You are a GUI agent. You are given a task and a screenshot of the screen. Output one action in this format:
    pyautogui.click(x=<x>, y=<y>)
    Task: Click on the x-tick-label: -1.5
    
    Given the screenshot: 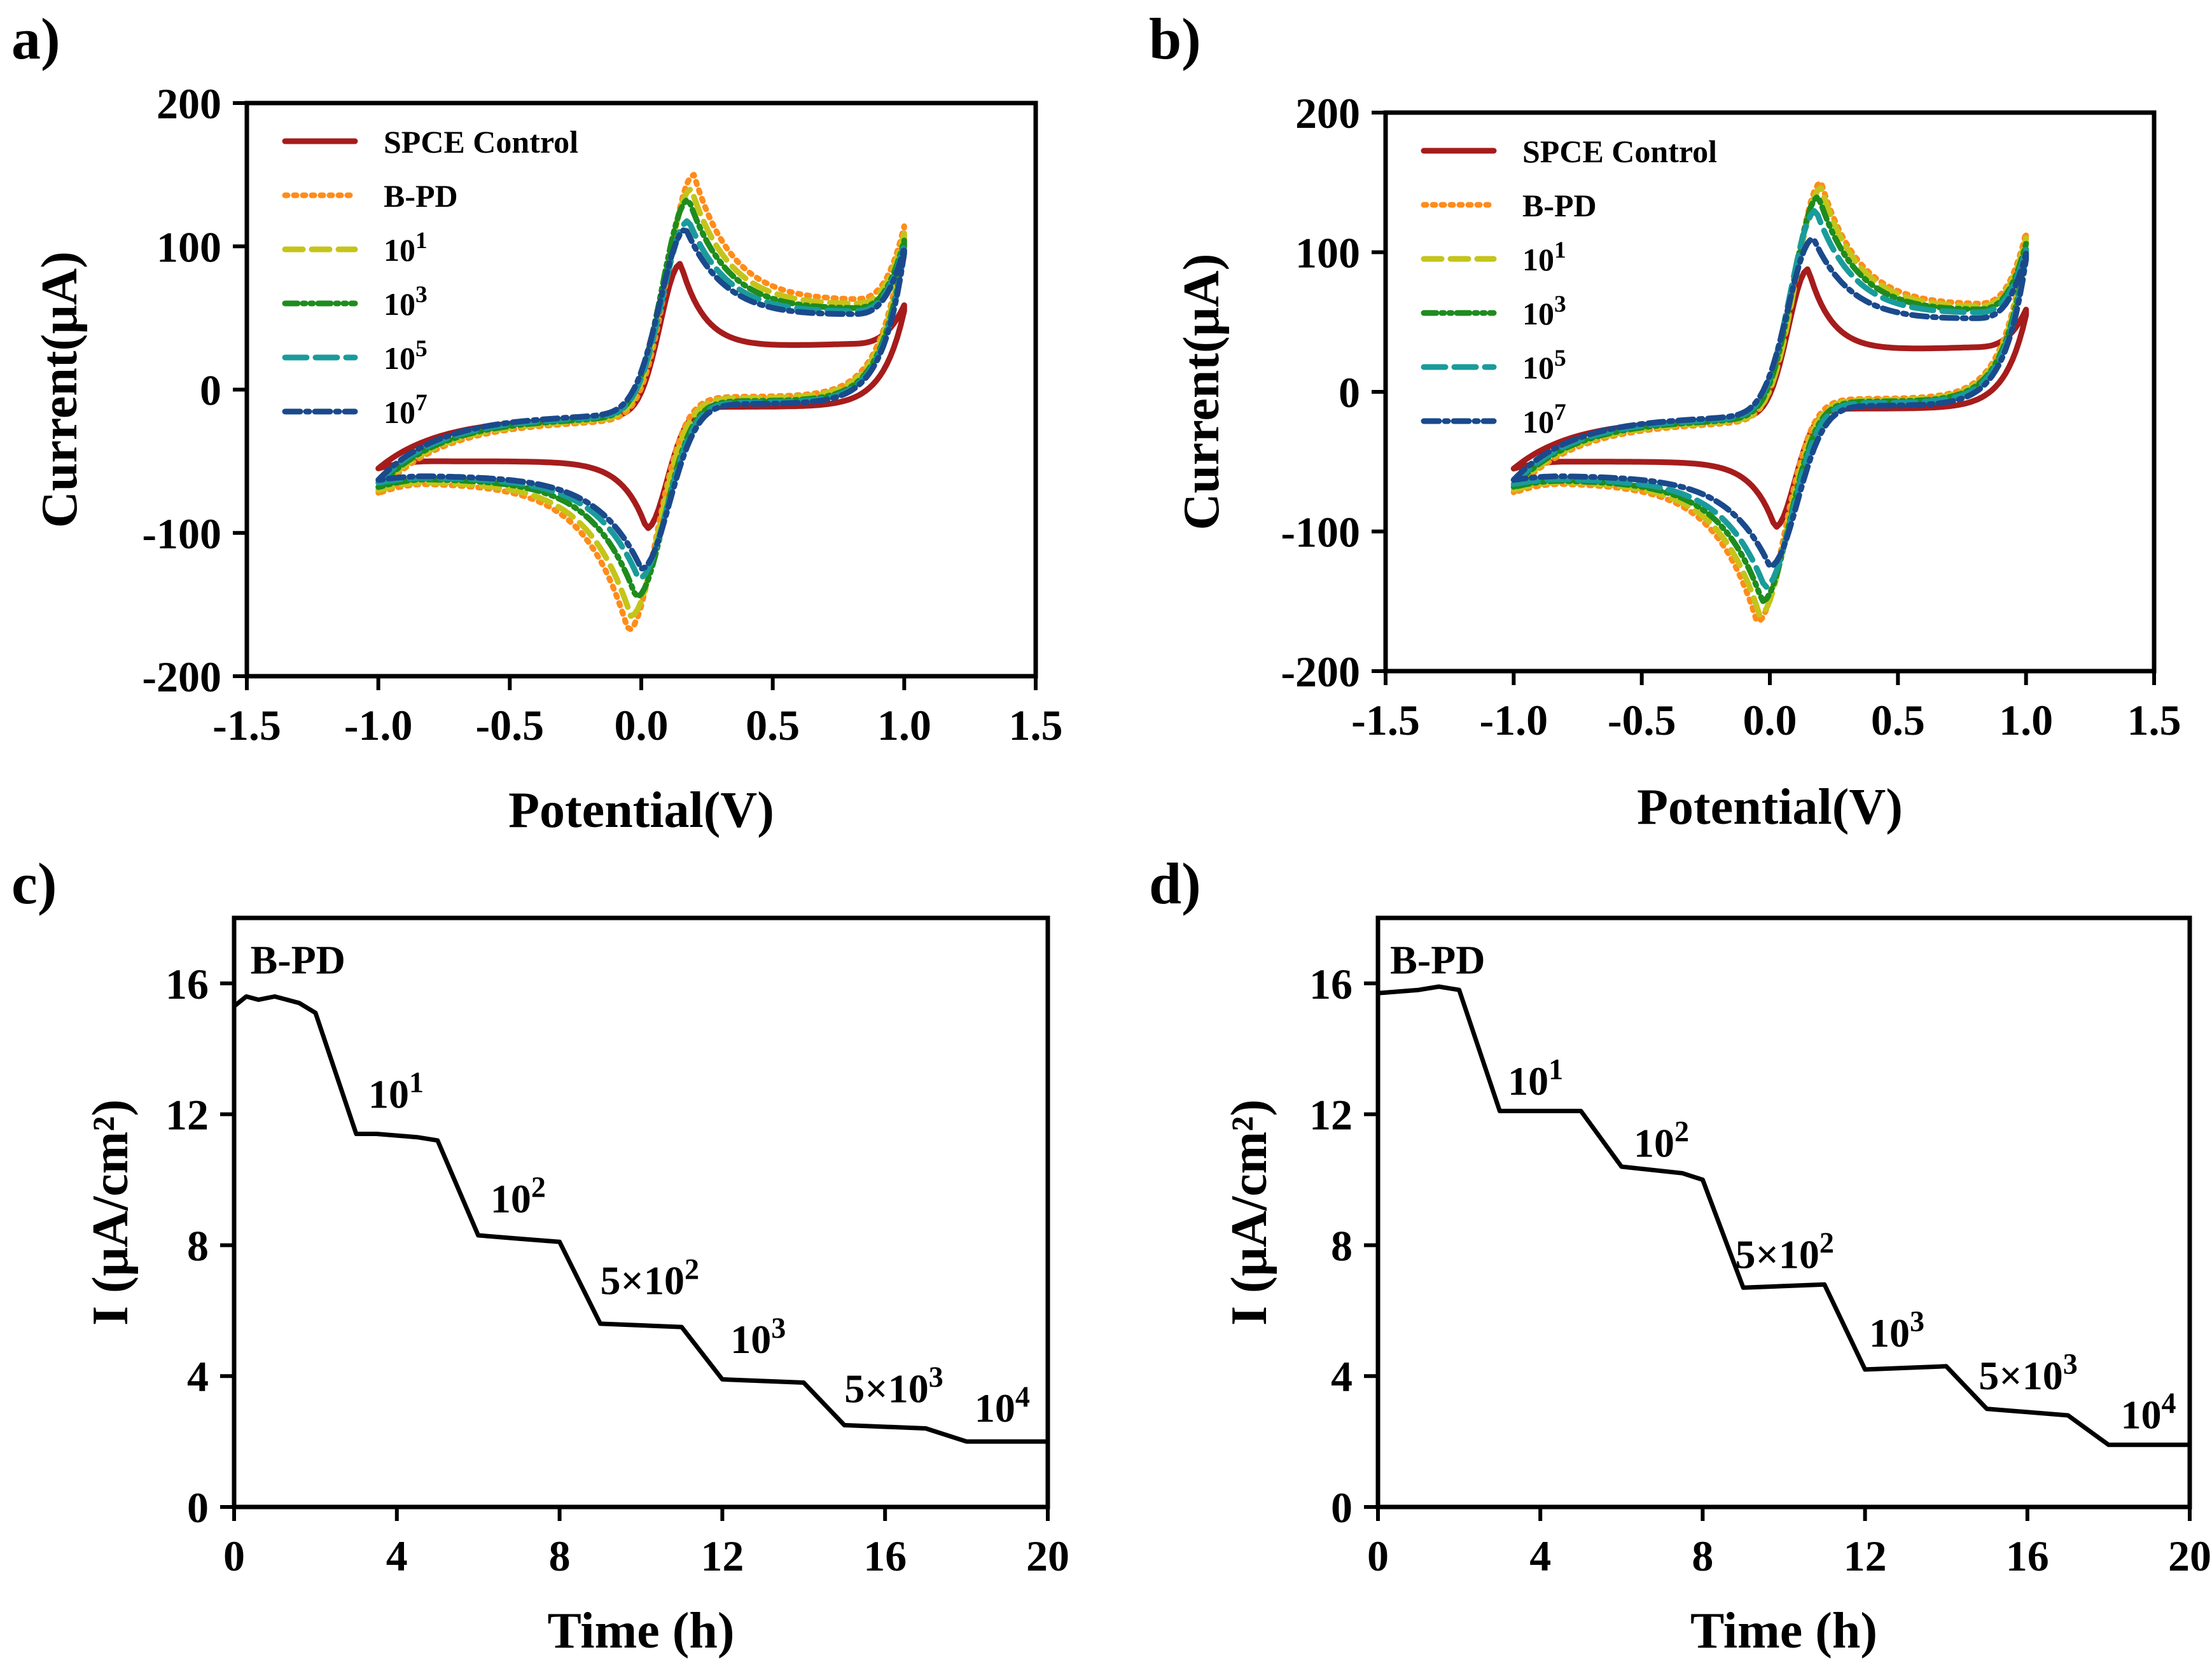 What is the action you would take?
    pyautogui.click(x=1385, y=720)
    